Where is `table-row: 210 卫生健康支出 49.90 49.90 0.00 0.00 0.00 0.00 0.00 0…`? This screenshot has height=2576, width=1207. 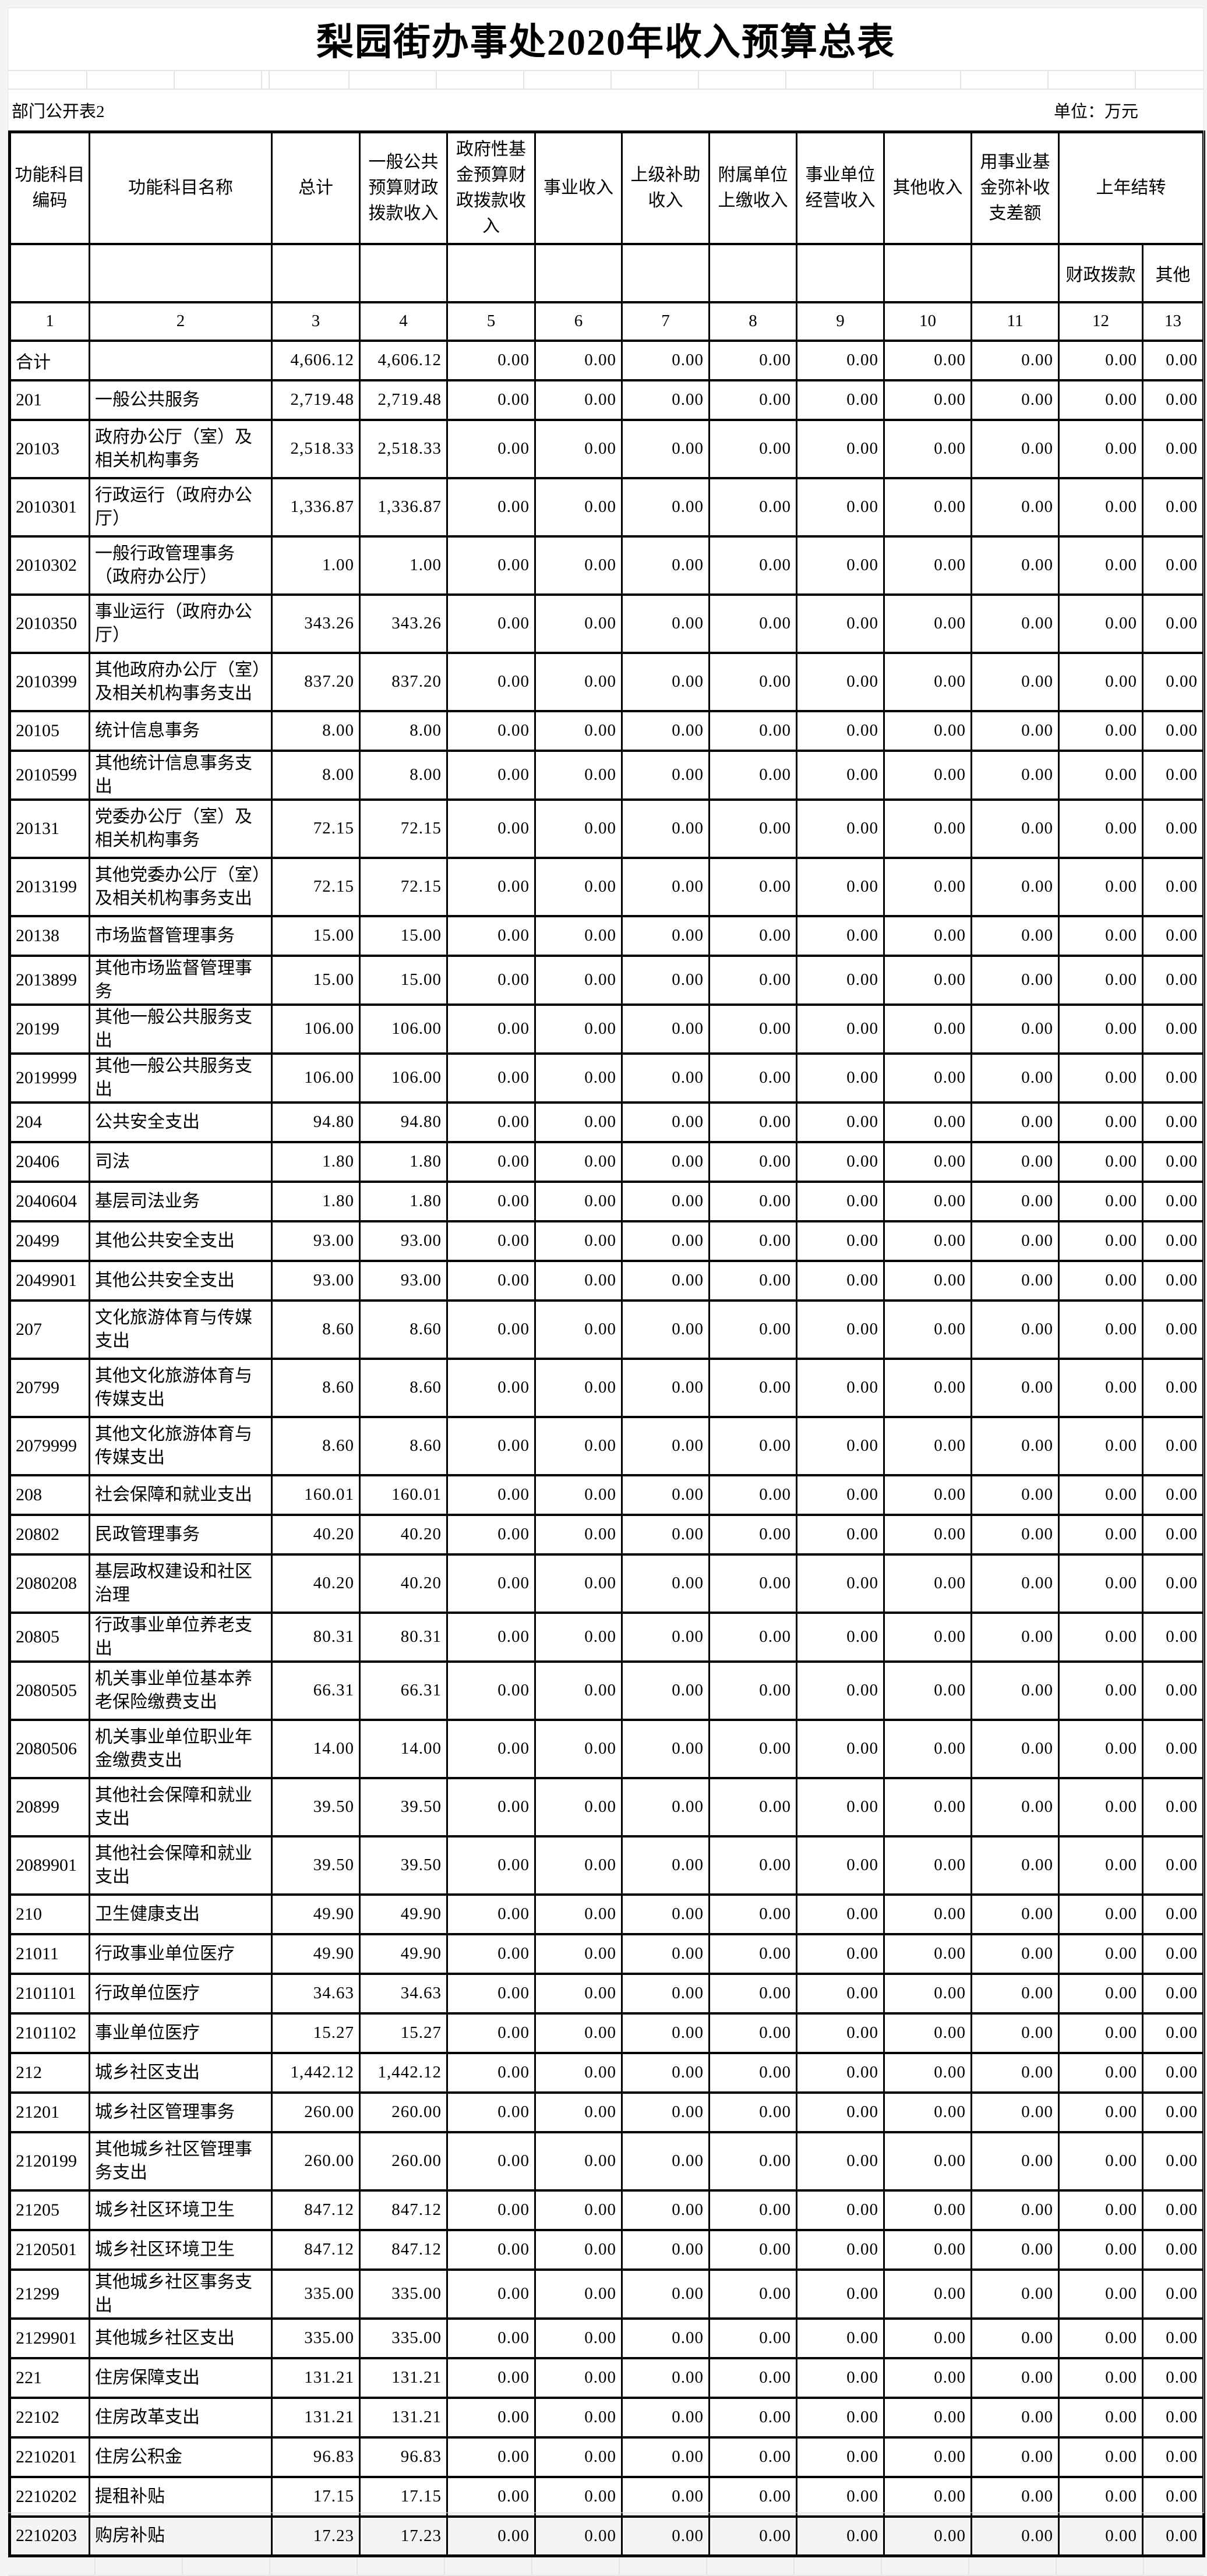
table-row: 210 卫生健康支出 49.90 49.90 0.00 0.00 0.00 0.00 0.00 0… is located at coordinates (607, 1914).